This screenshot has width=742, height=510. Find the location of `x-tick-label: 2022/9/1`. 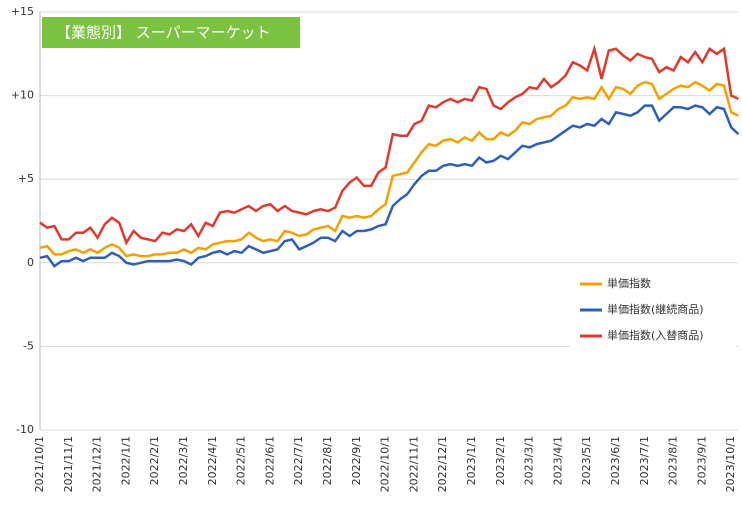

x-tick-label: 2022/9/1 is located at coordinates (356, 460).